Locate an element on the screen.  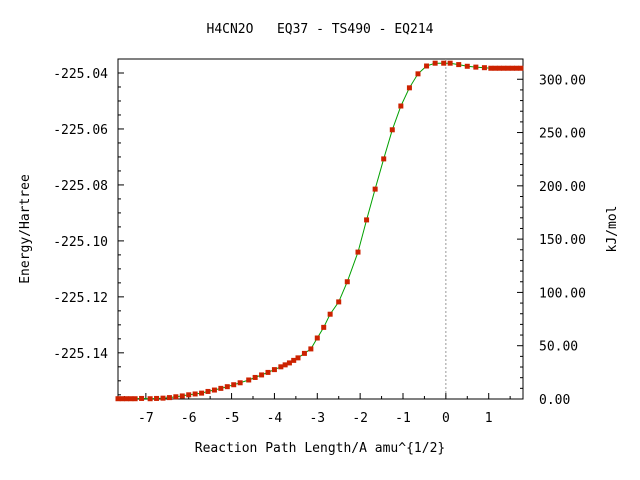
y2-tick-label: 250.00 is located at coordinates (562, 134).